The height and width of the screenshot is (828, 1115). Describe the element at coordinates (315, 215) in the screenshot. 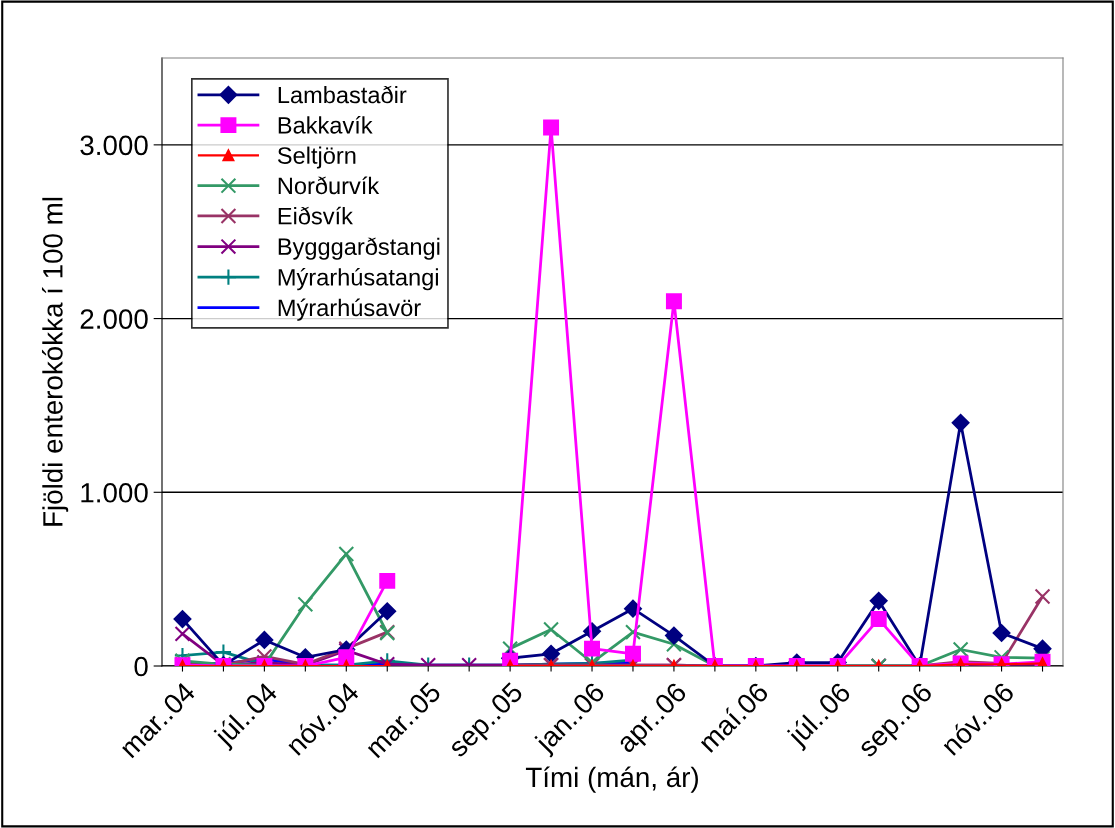

I see `legend-label: Eiðsvík` at that location.